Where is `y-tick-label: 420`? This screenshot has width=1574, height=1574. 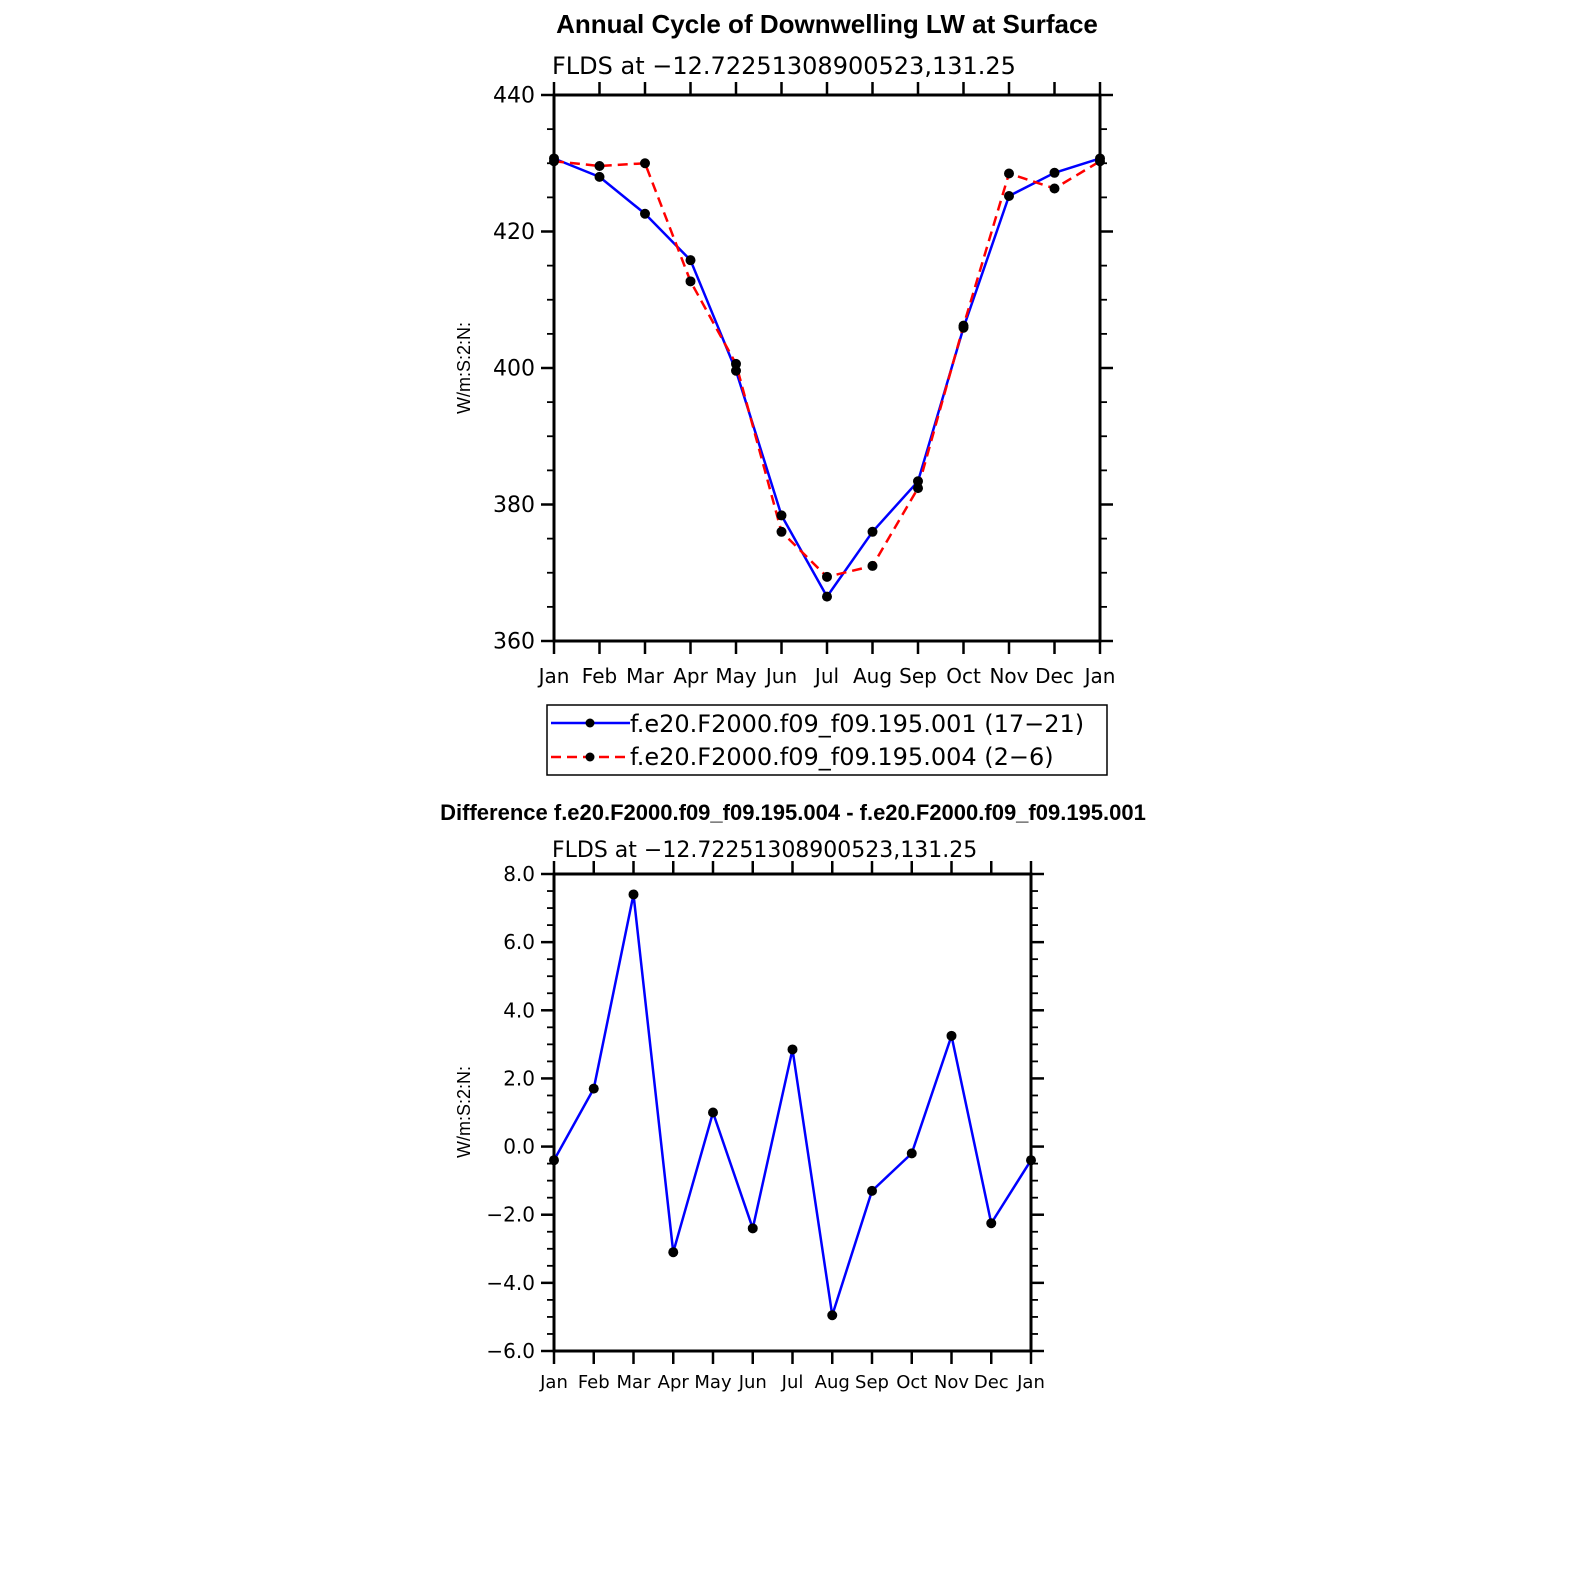 y-tick-label: 420 is located at coordinates (514, 232).